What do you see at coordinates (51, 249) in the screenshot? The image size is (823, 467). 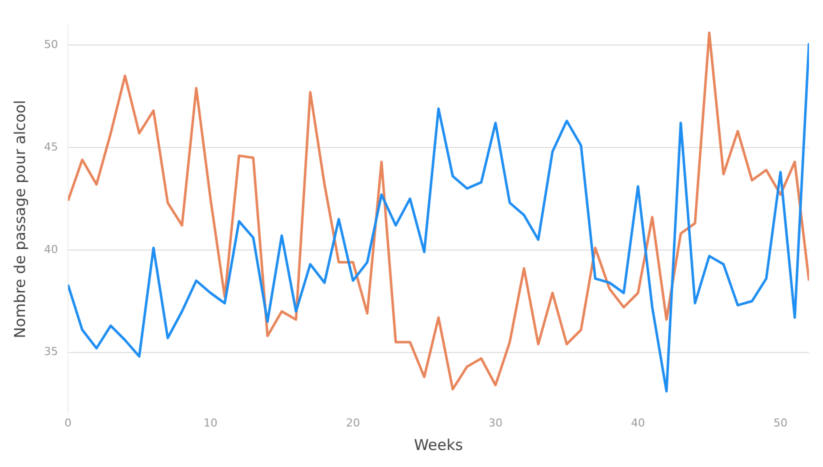 I see `y-tick-label: 40` at bounding box center [51, 249].